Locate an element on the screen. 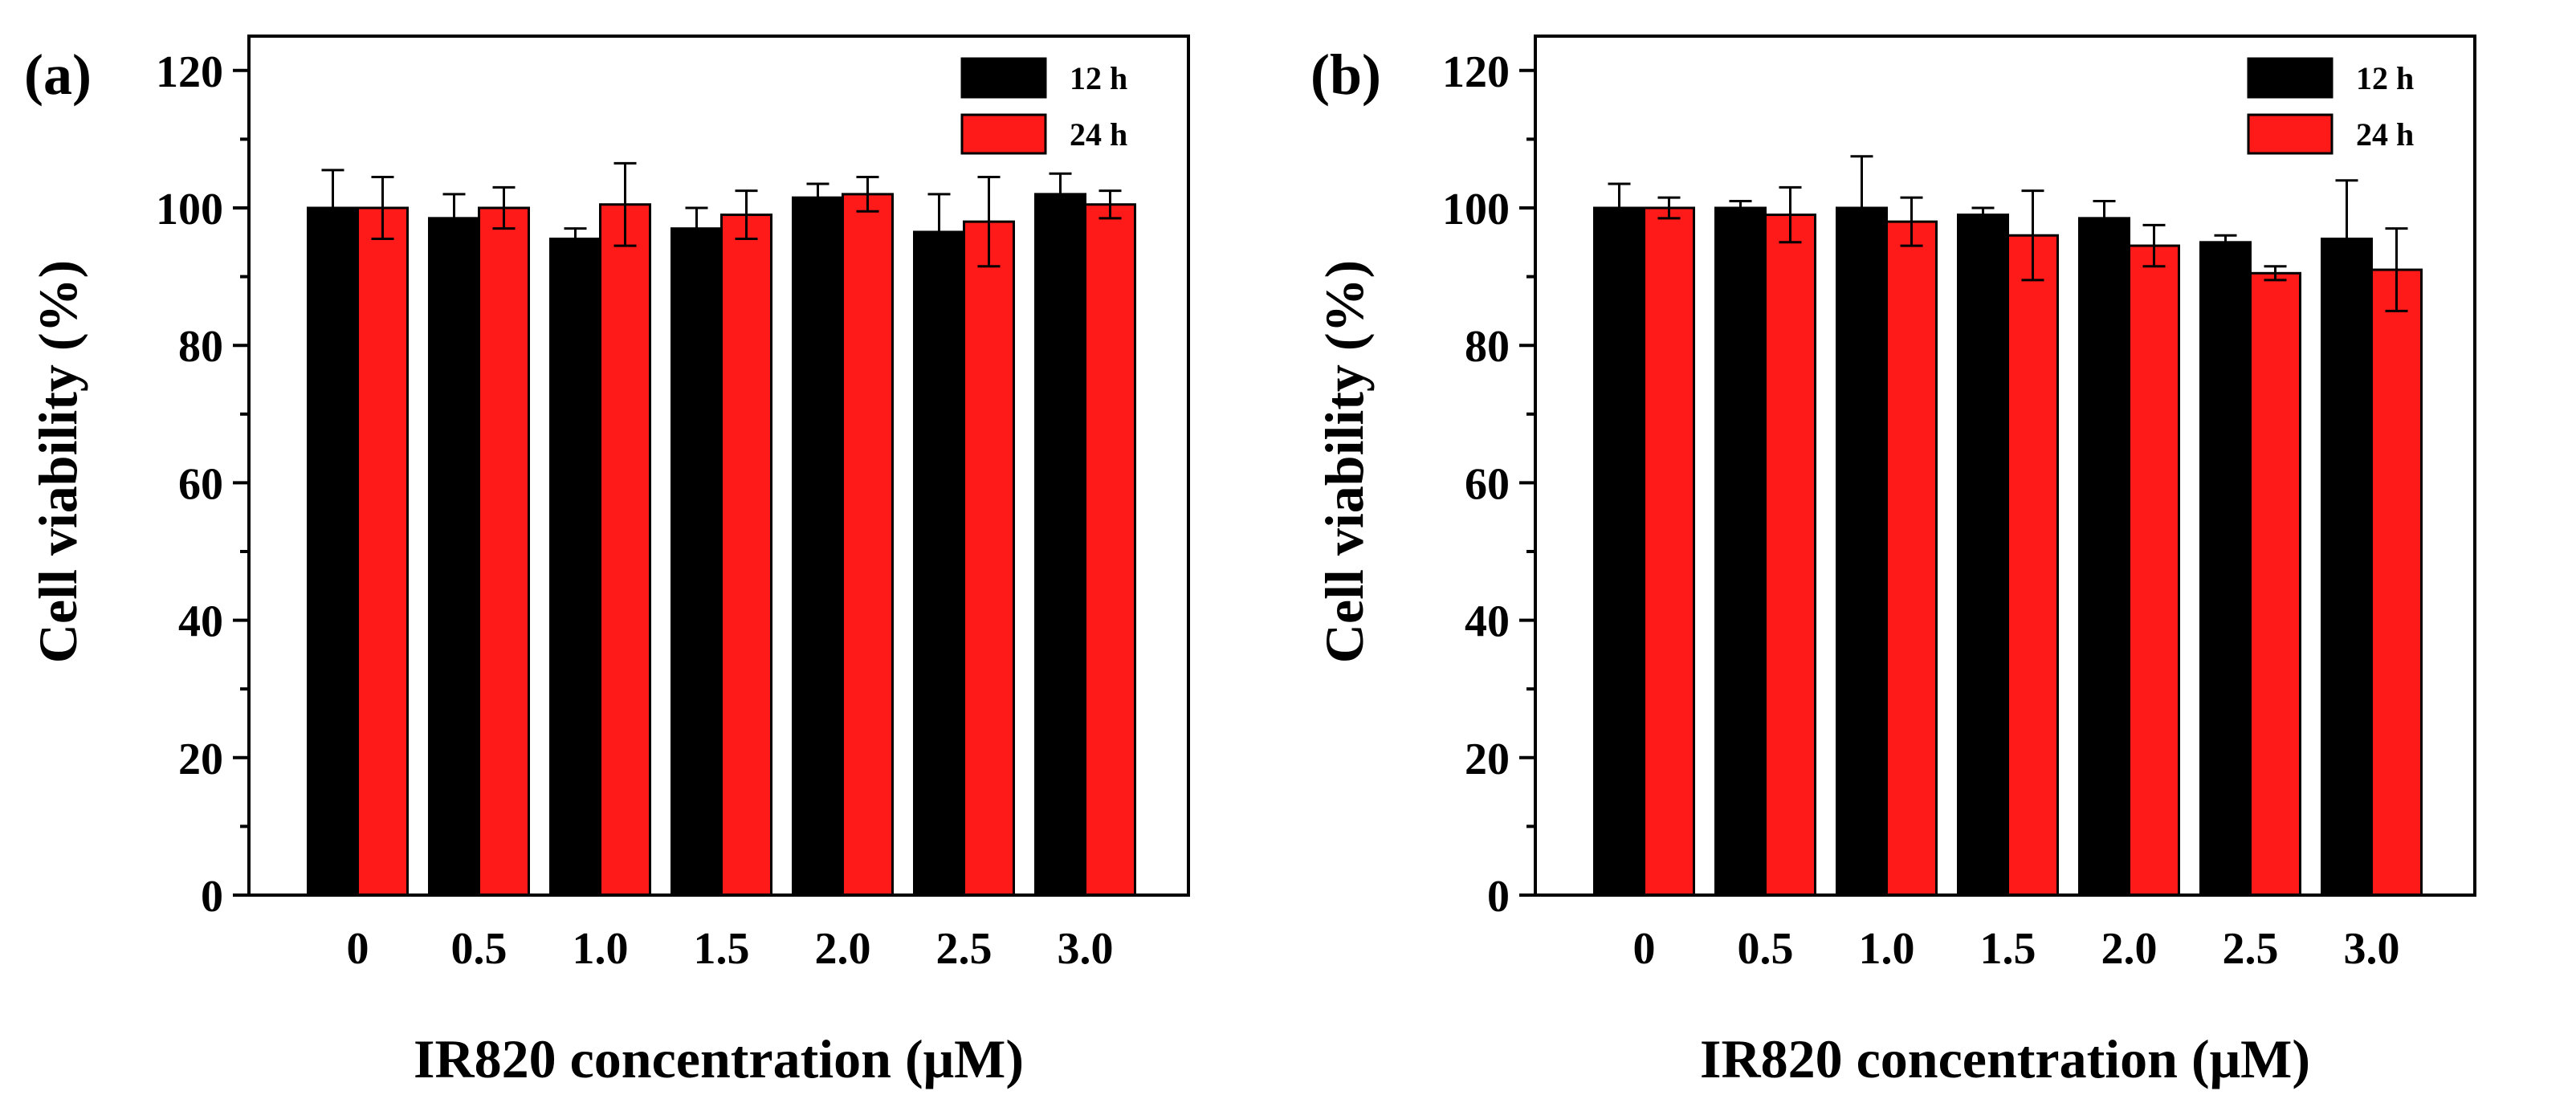 This screenshot has height=1095, width=2576. panel-b-y-axis-title: Cell viability (%) is located at coordinates (1344, 461).